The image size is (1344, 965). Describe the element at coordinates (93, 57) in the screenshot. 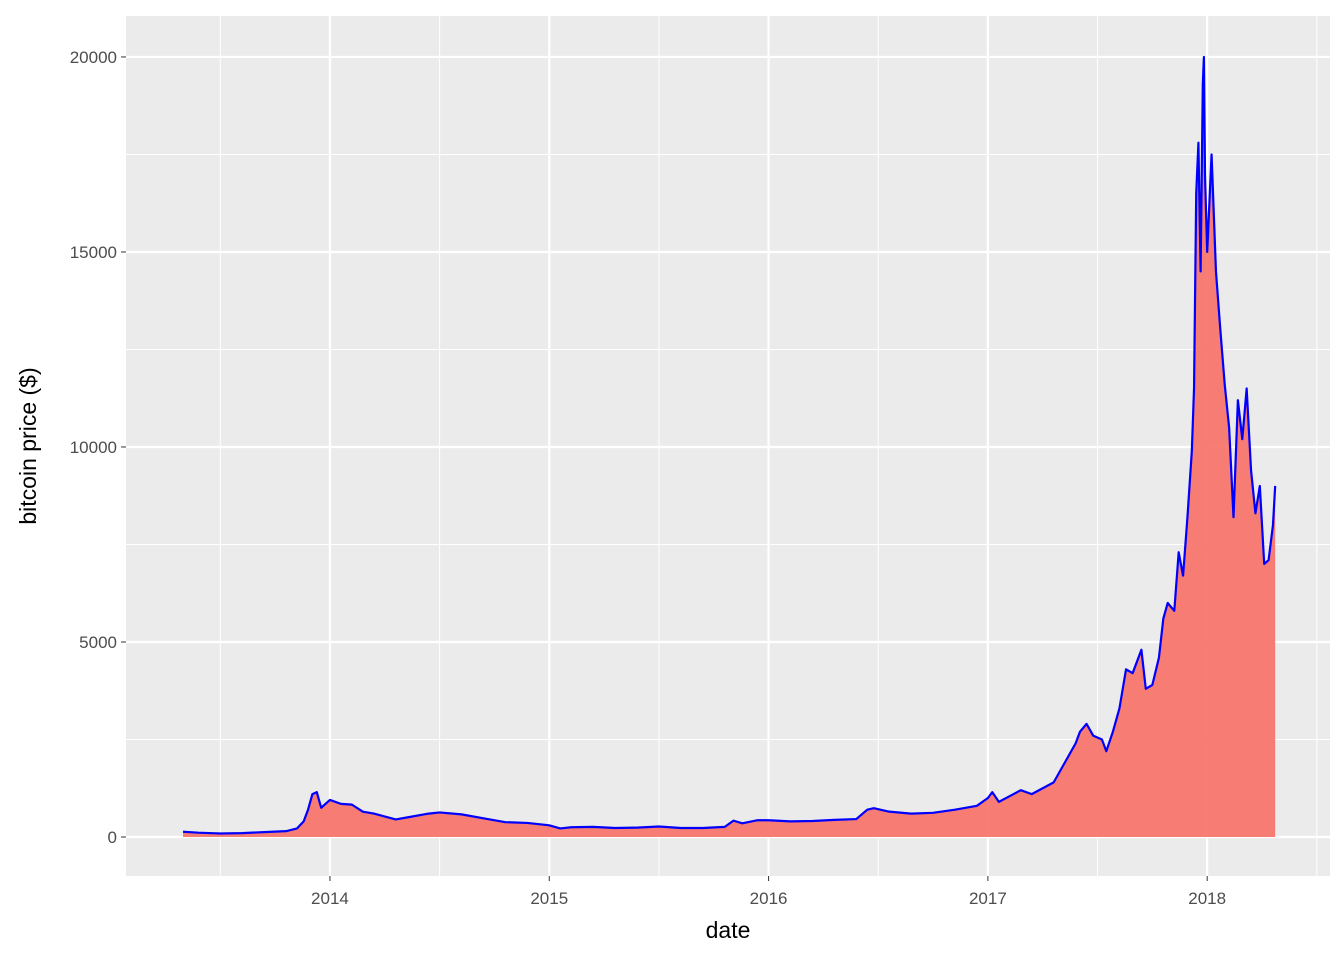

I see `y-tick-label: 20000` at that location.